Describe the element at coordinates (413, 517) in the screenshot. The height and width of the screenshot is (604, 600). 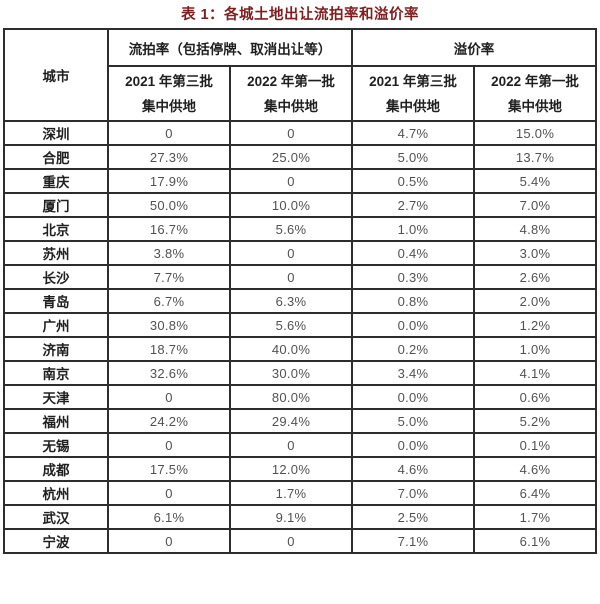
I see `premium-rate-2021-cell: 2.5%` at that location.